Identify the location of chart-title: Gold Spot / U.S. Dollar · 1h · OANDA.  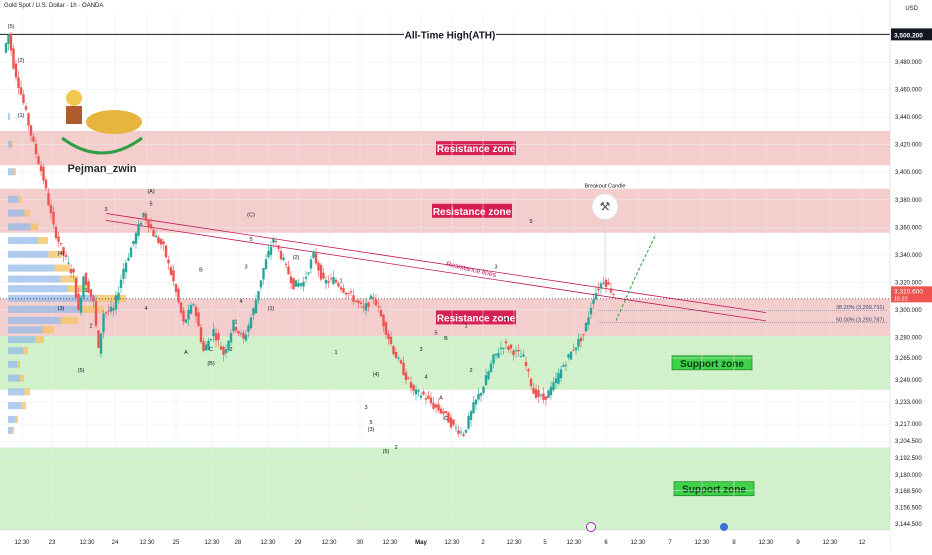
(54, 6).